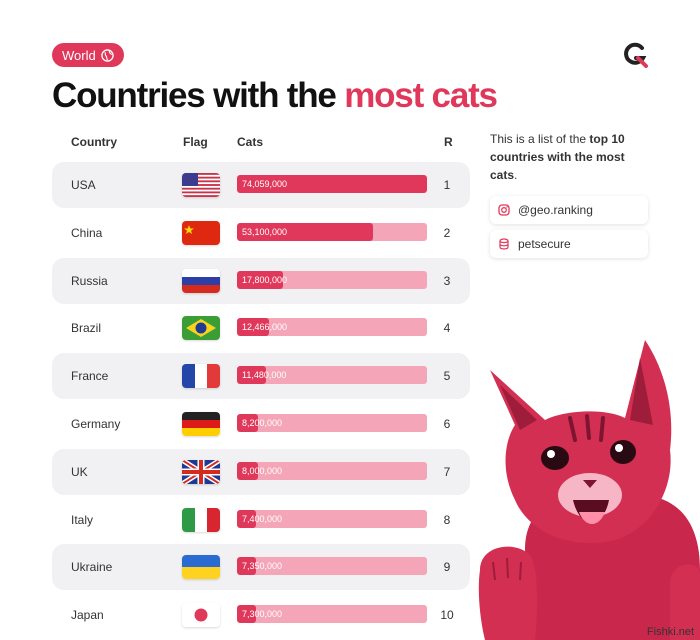 The image size is (700, 640). What do you see at coordinates (89, 280) in the screenshot?
I see `country-name: Russia` at bounding box center [89, 280].